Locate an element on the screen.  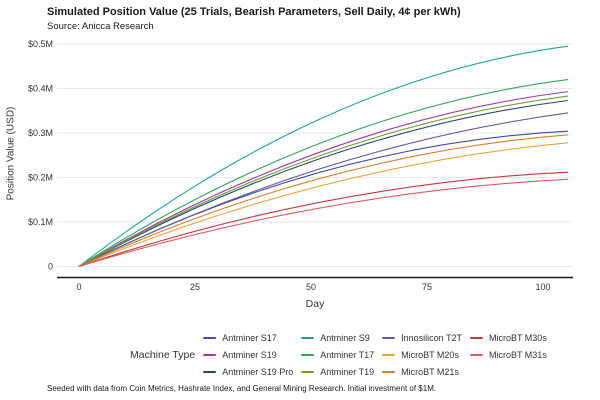
legend-label: Antminer S19 Pro is located at coordinates (258, 371).